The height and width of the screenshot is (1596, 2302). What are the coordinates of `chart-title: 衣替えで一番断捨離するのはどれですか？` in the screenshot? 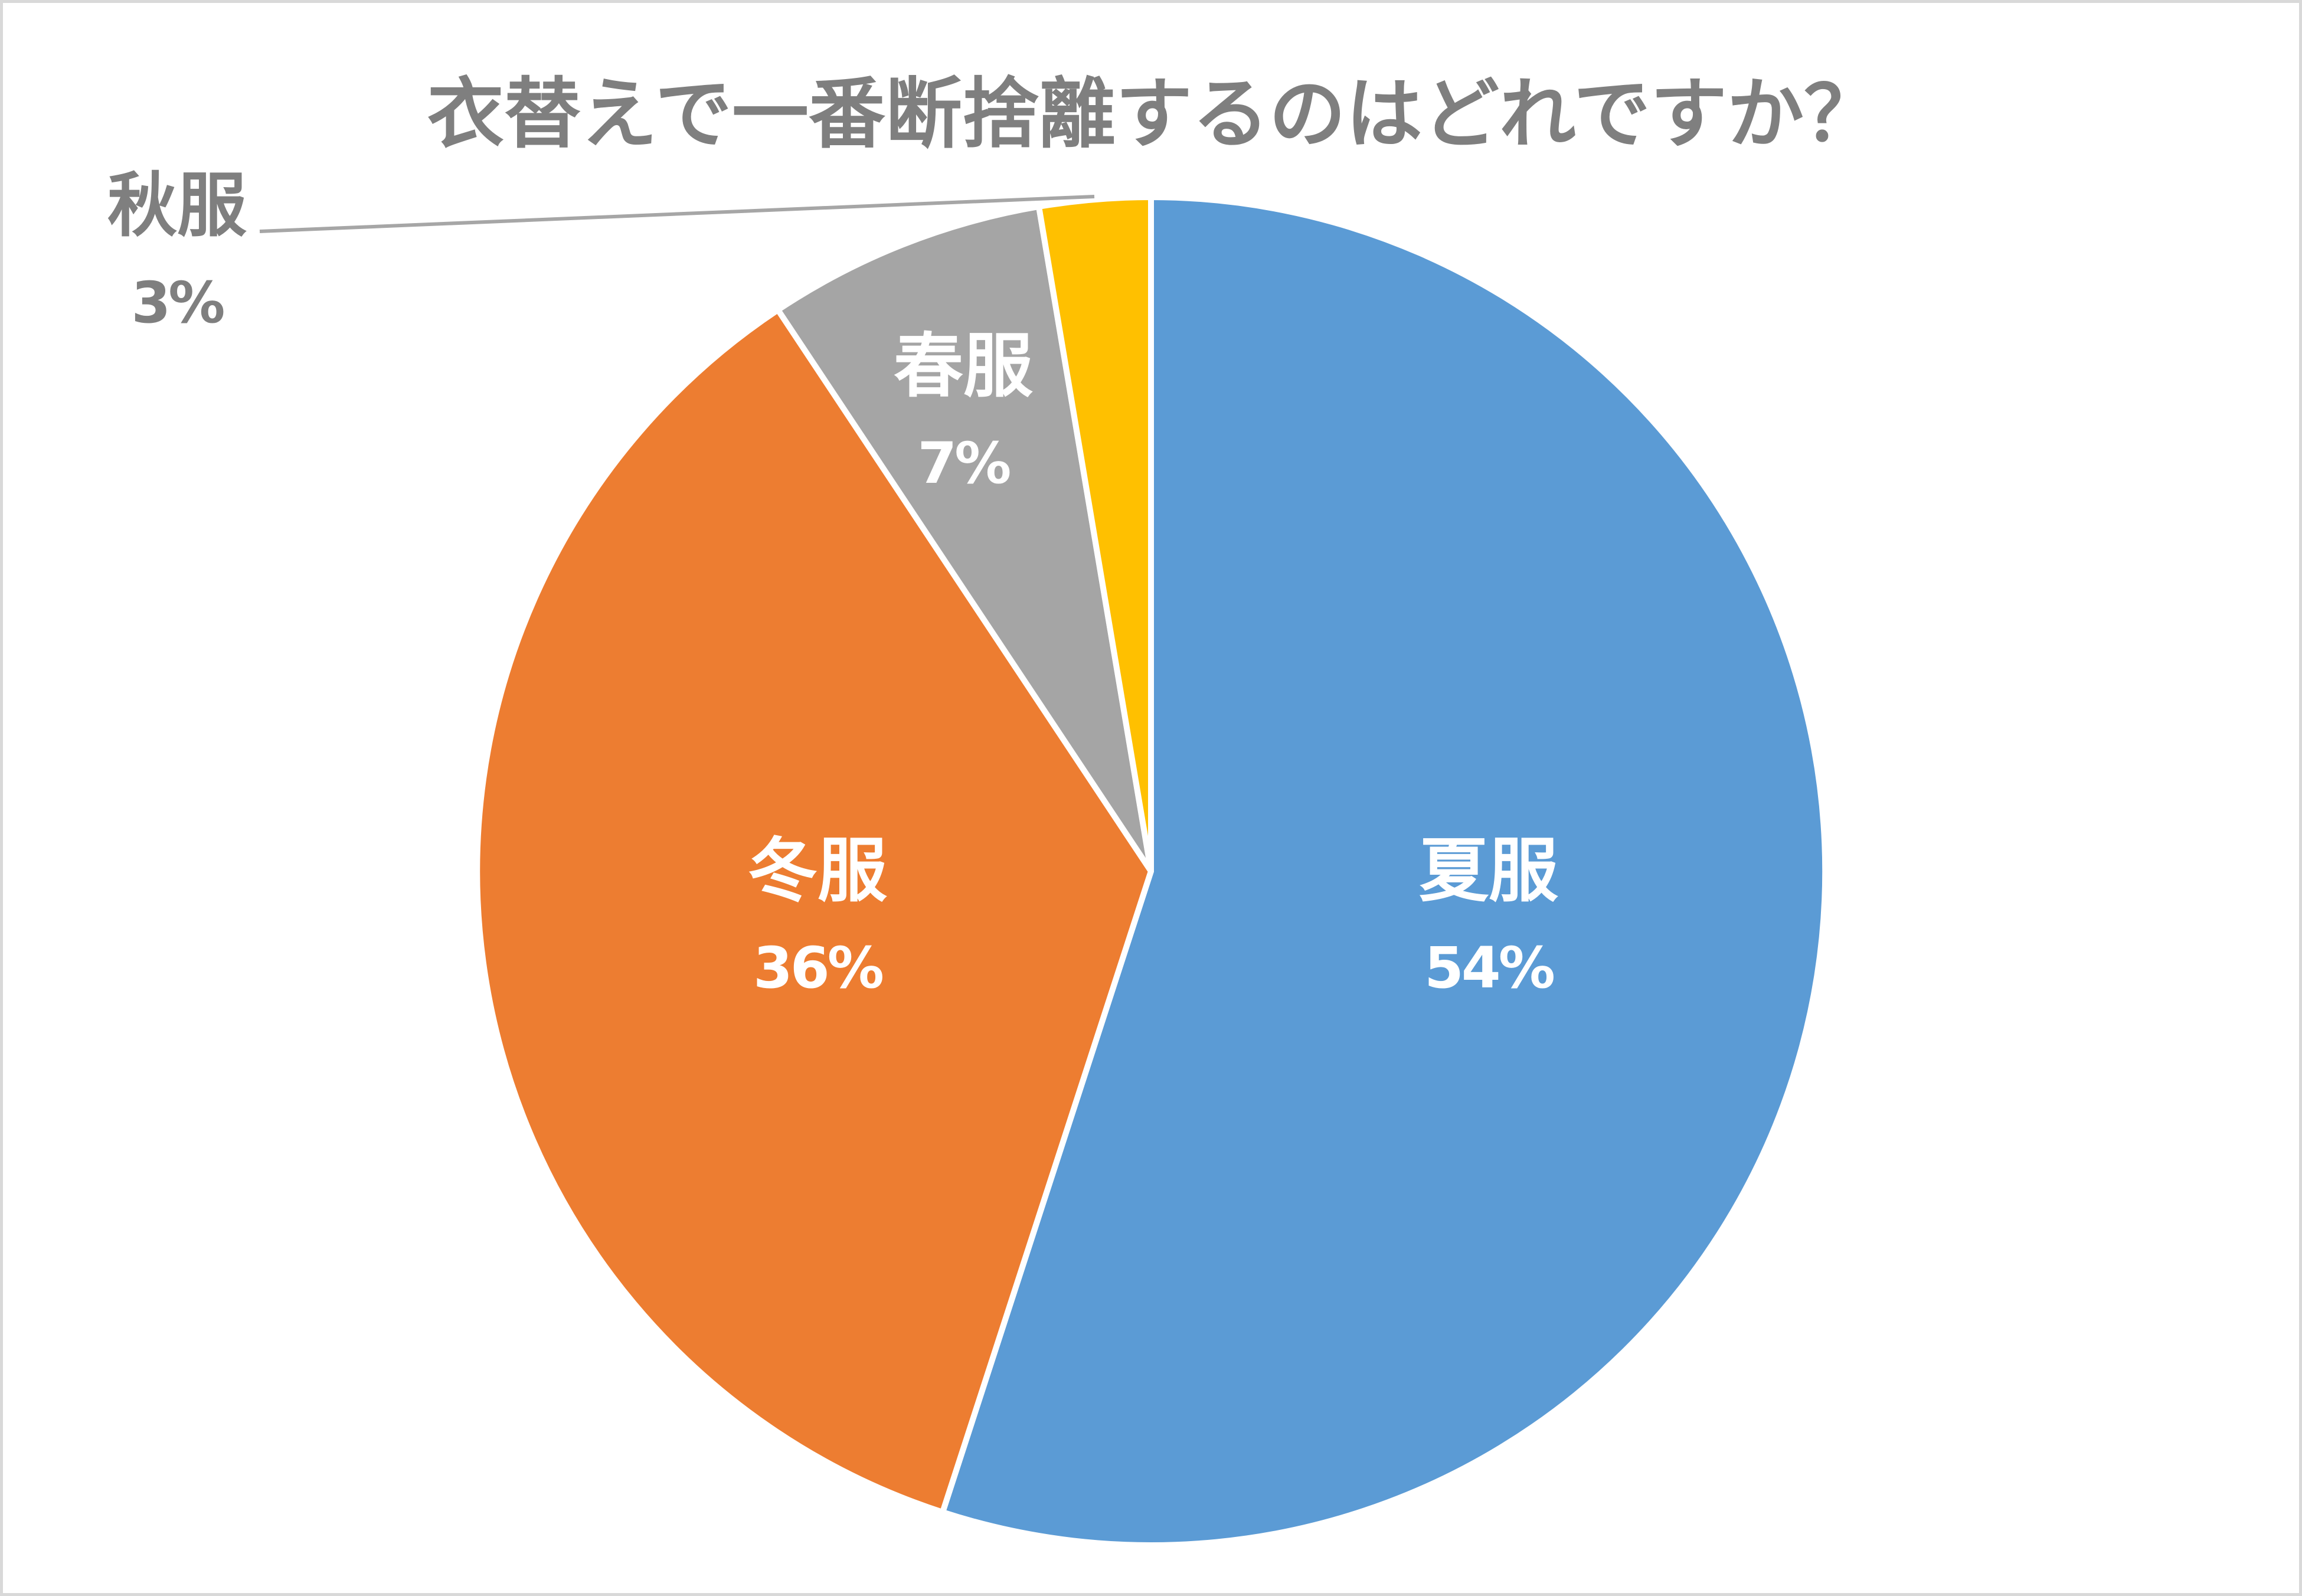 It's located at (1151, 114).